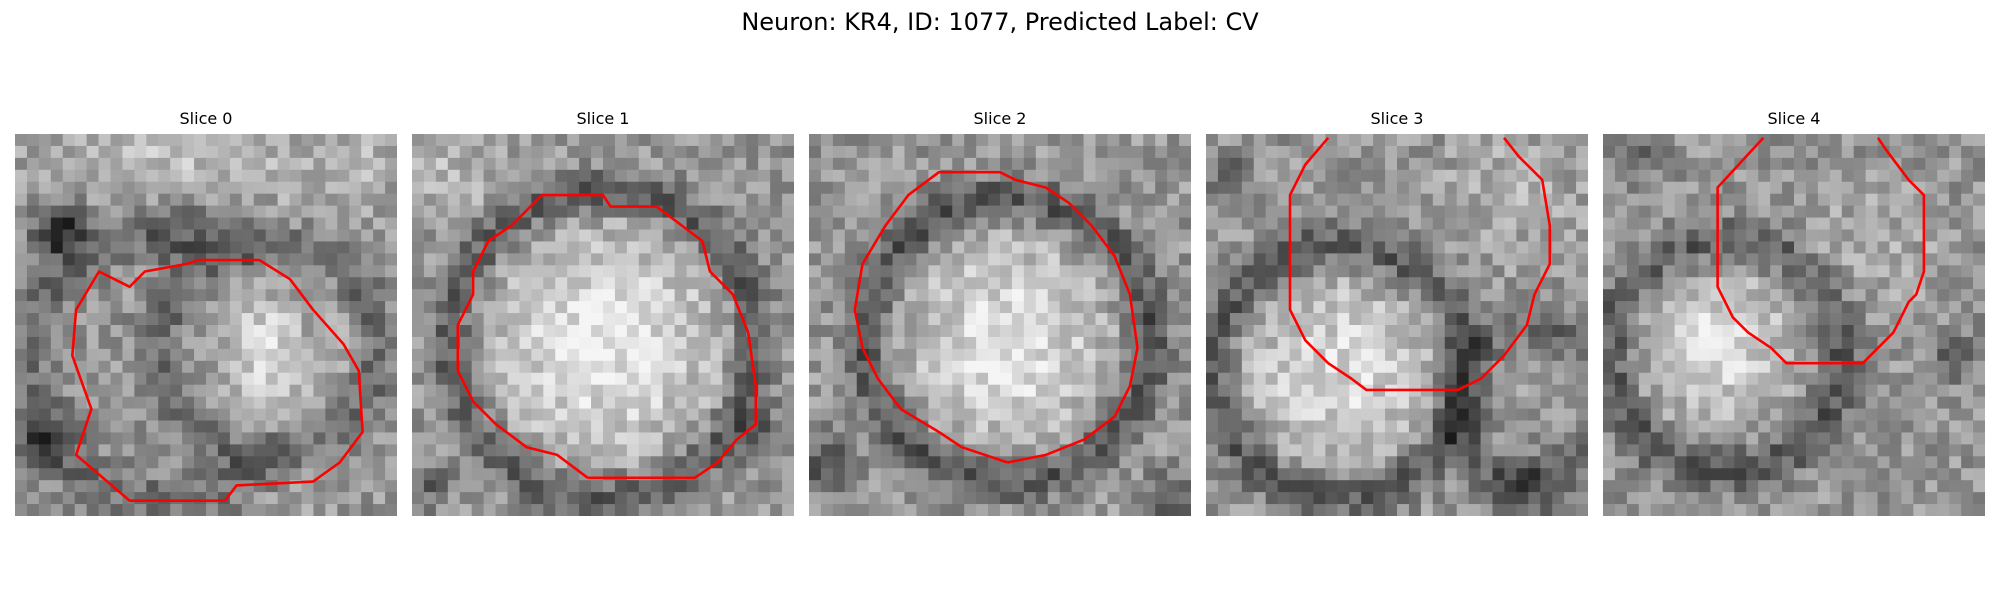  Describe the element at coordinates (1794, 118) in the screenshot. I see `slice-title-4: Slice 4` at that location.